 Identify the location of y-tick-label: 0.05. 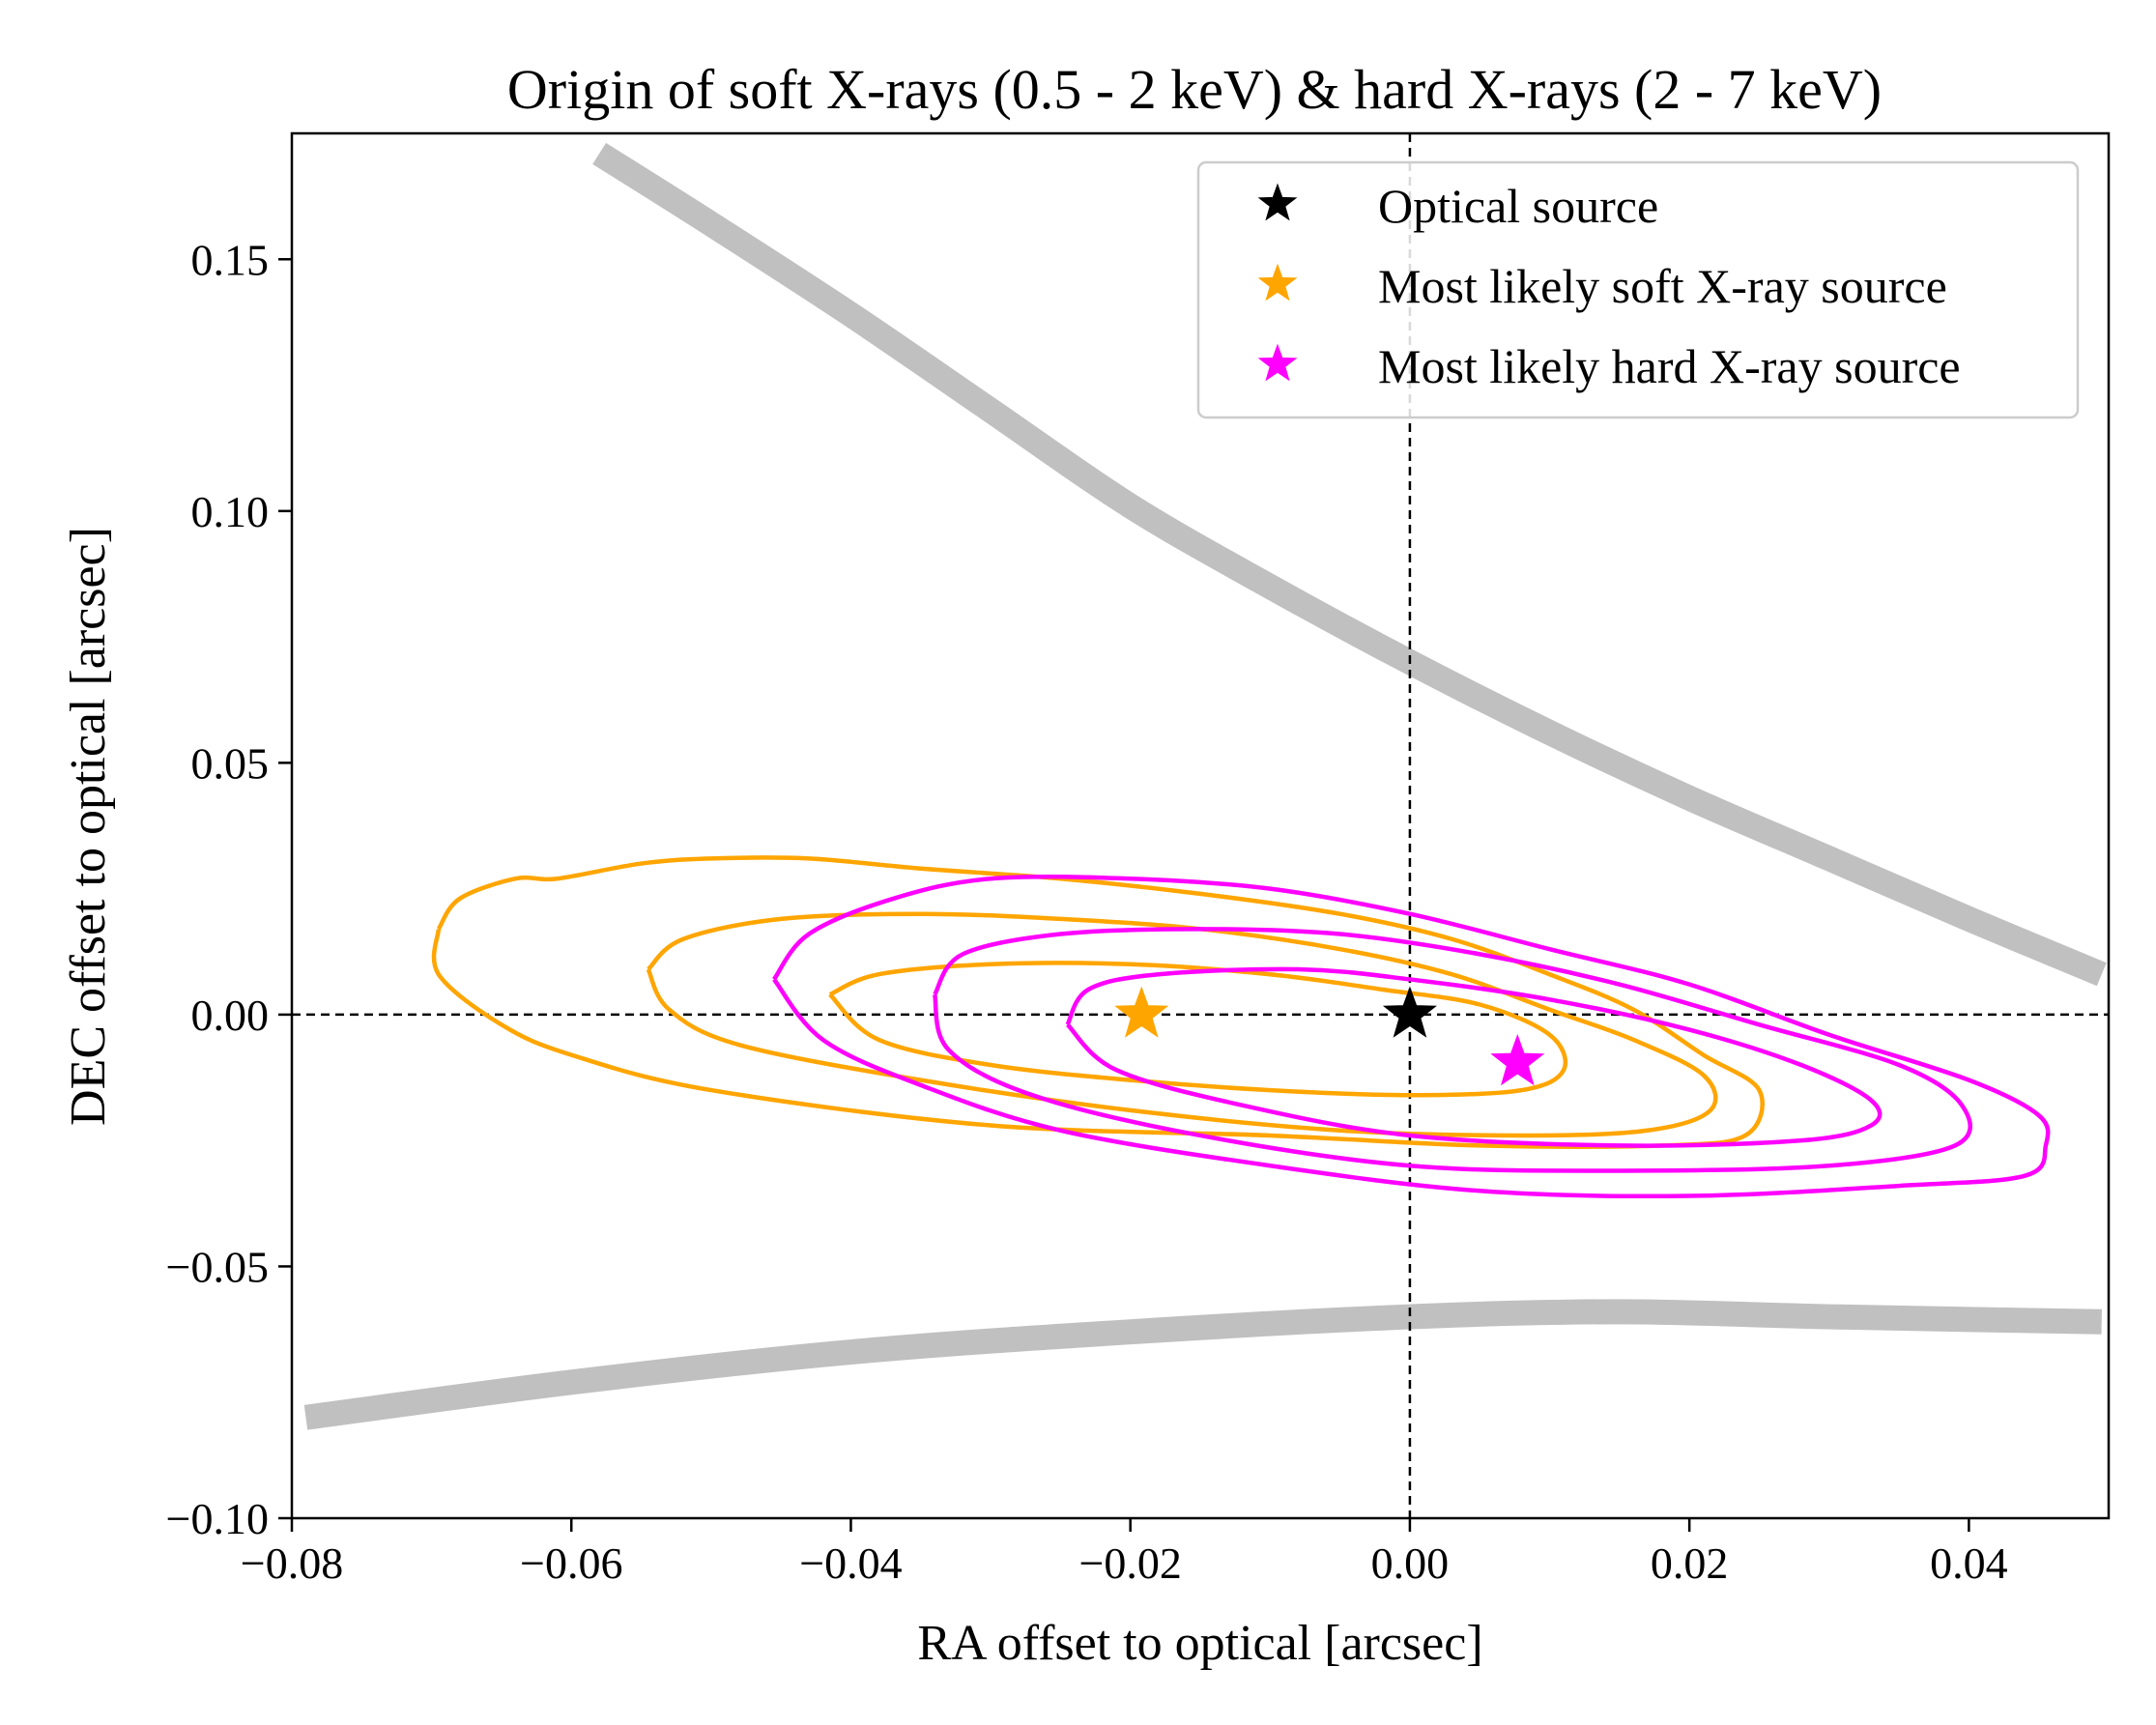
(230, 763).